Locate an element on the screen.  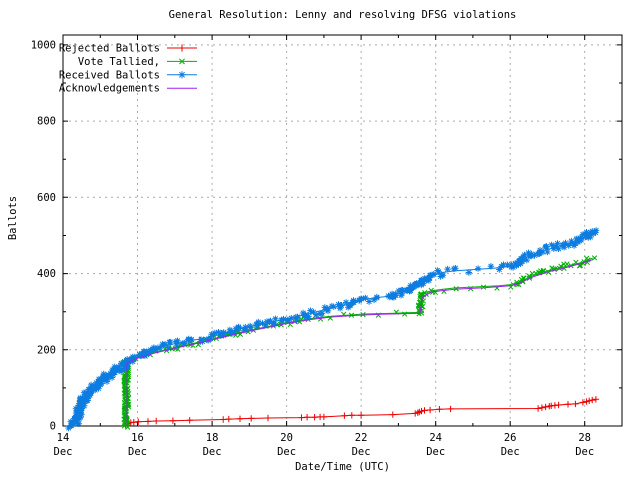
y-tick-label: 400 is located at coordinates (46, 274).